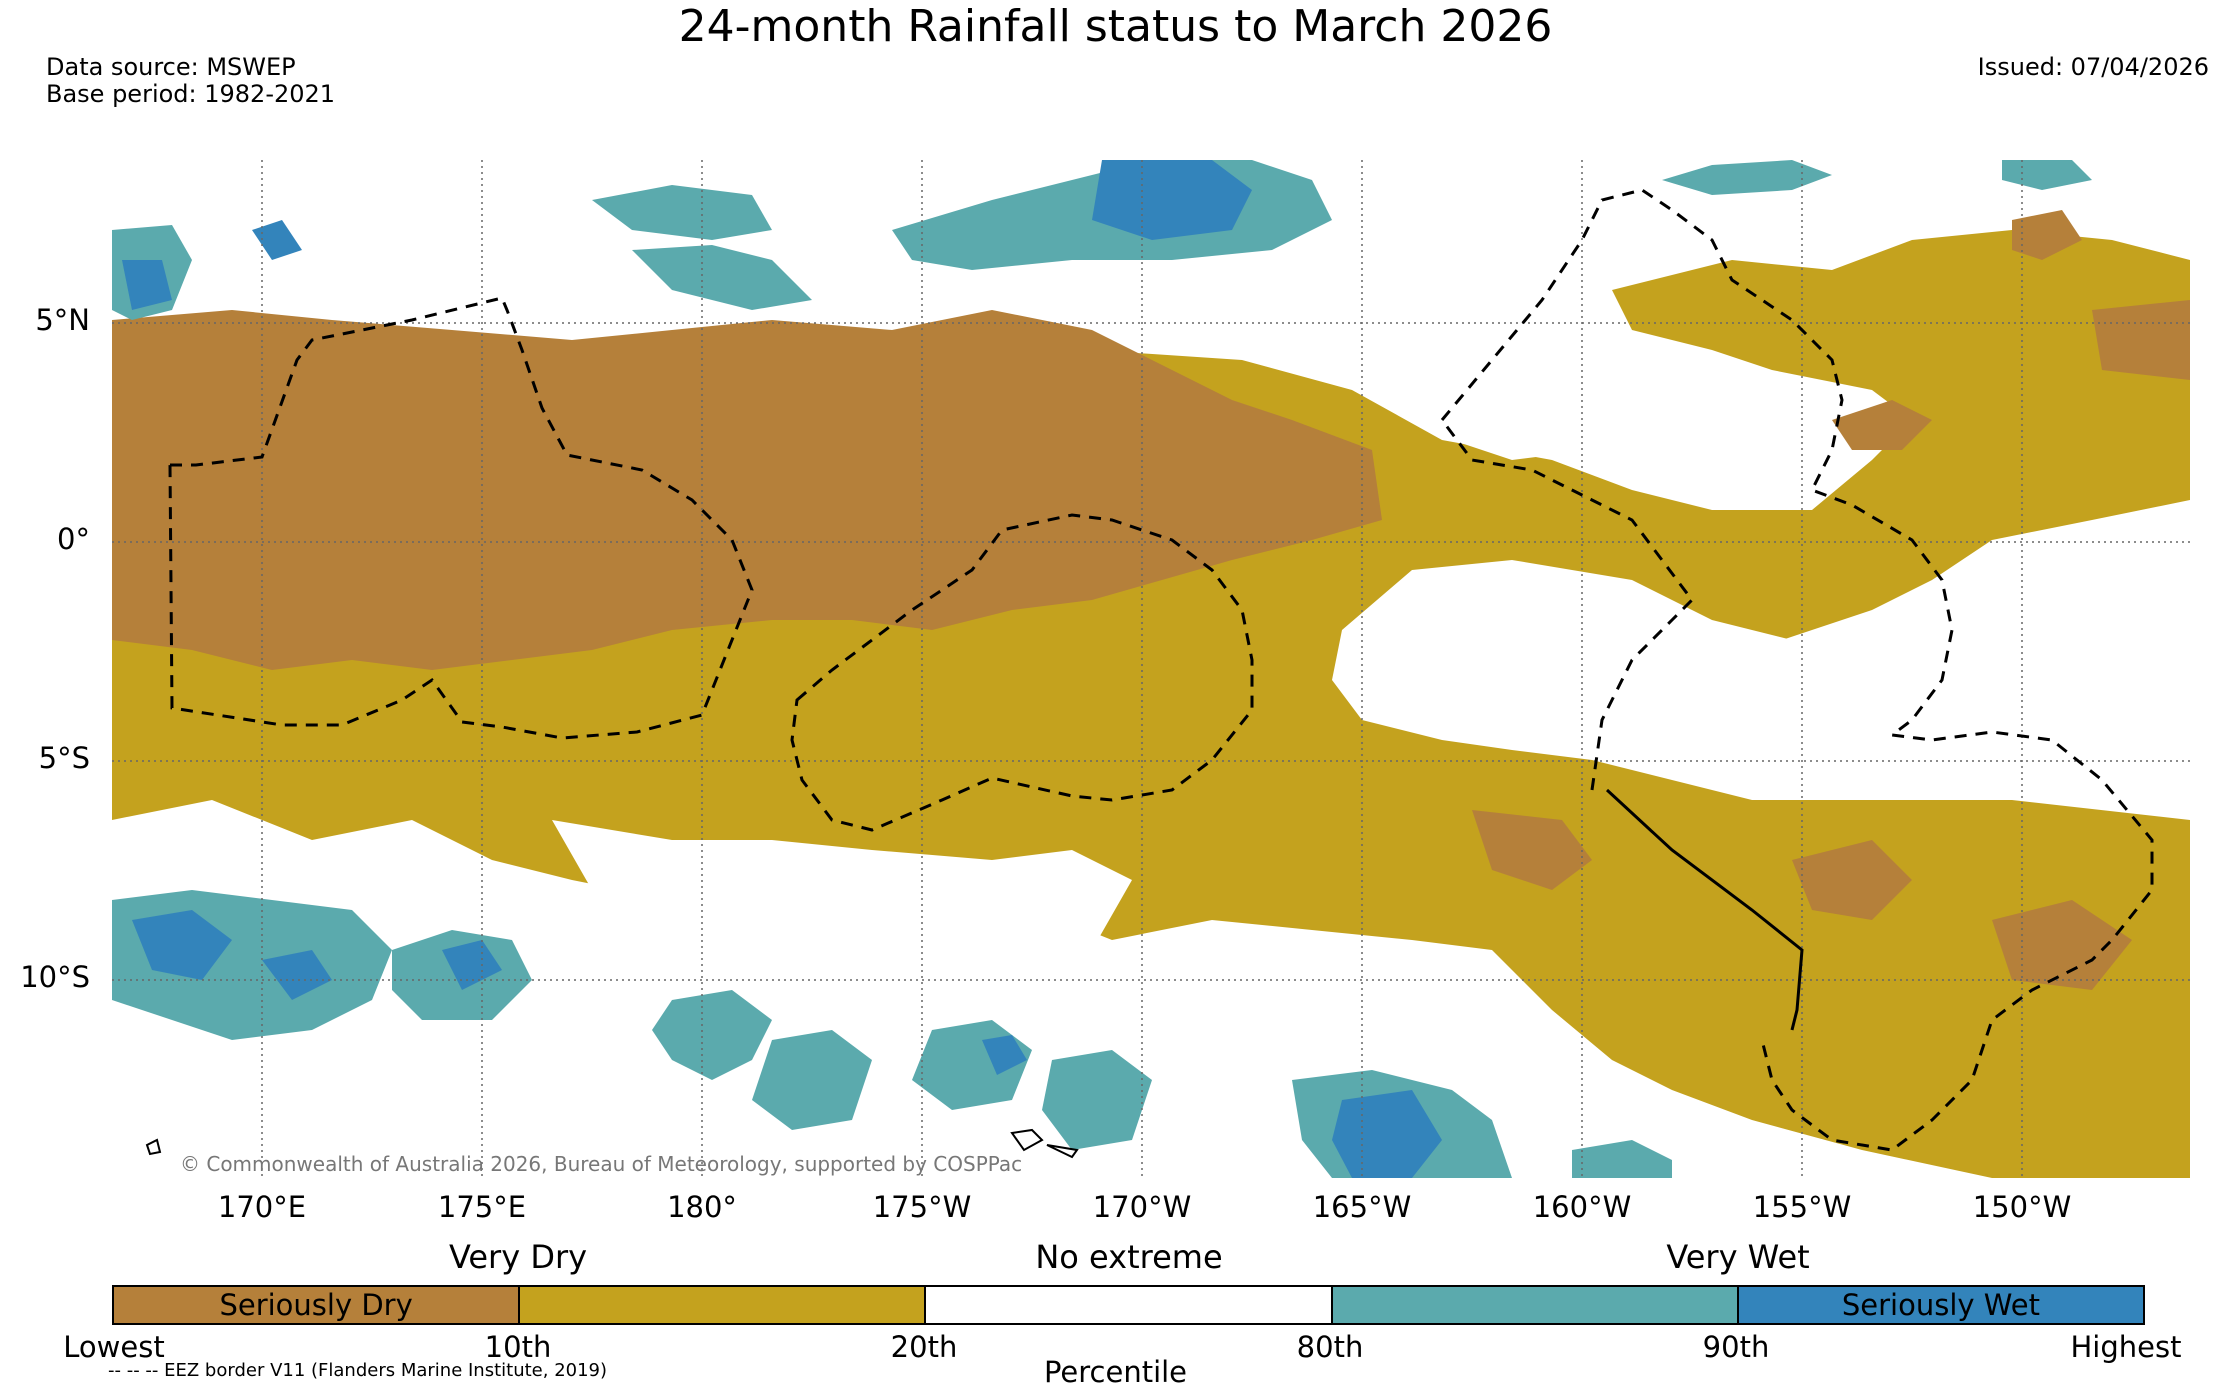  Describe the element at coordinates (518, 1257) in the screenshot. I see `legend-group-very-dry: Very Dry` at that location.